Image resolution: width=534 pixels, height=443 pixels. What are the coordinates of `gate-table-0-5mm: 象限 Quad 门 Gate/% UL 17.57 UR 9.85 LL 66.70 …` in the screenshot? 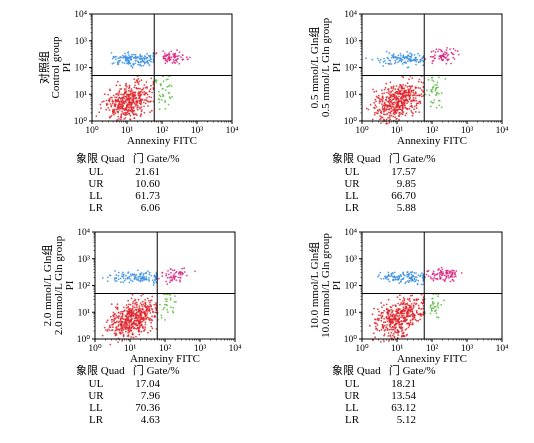 It's located at (384, 182).